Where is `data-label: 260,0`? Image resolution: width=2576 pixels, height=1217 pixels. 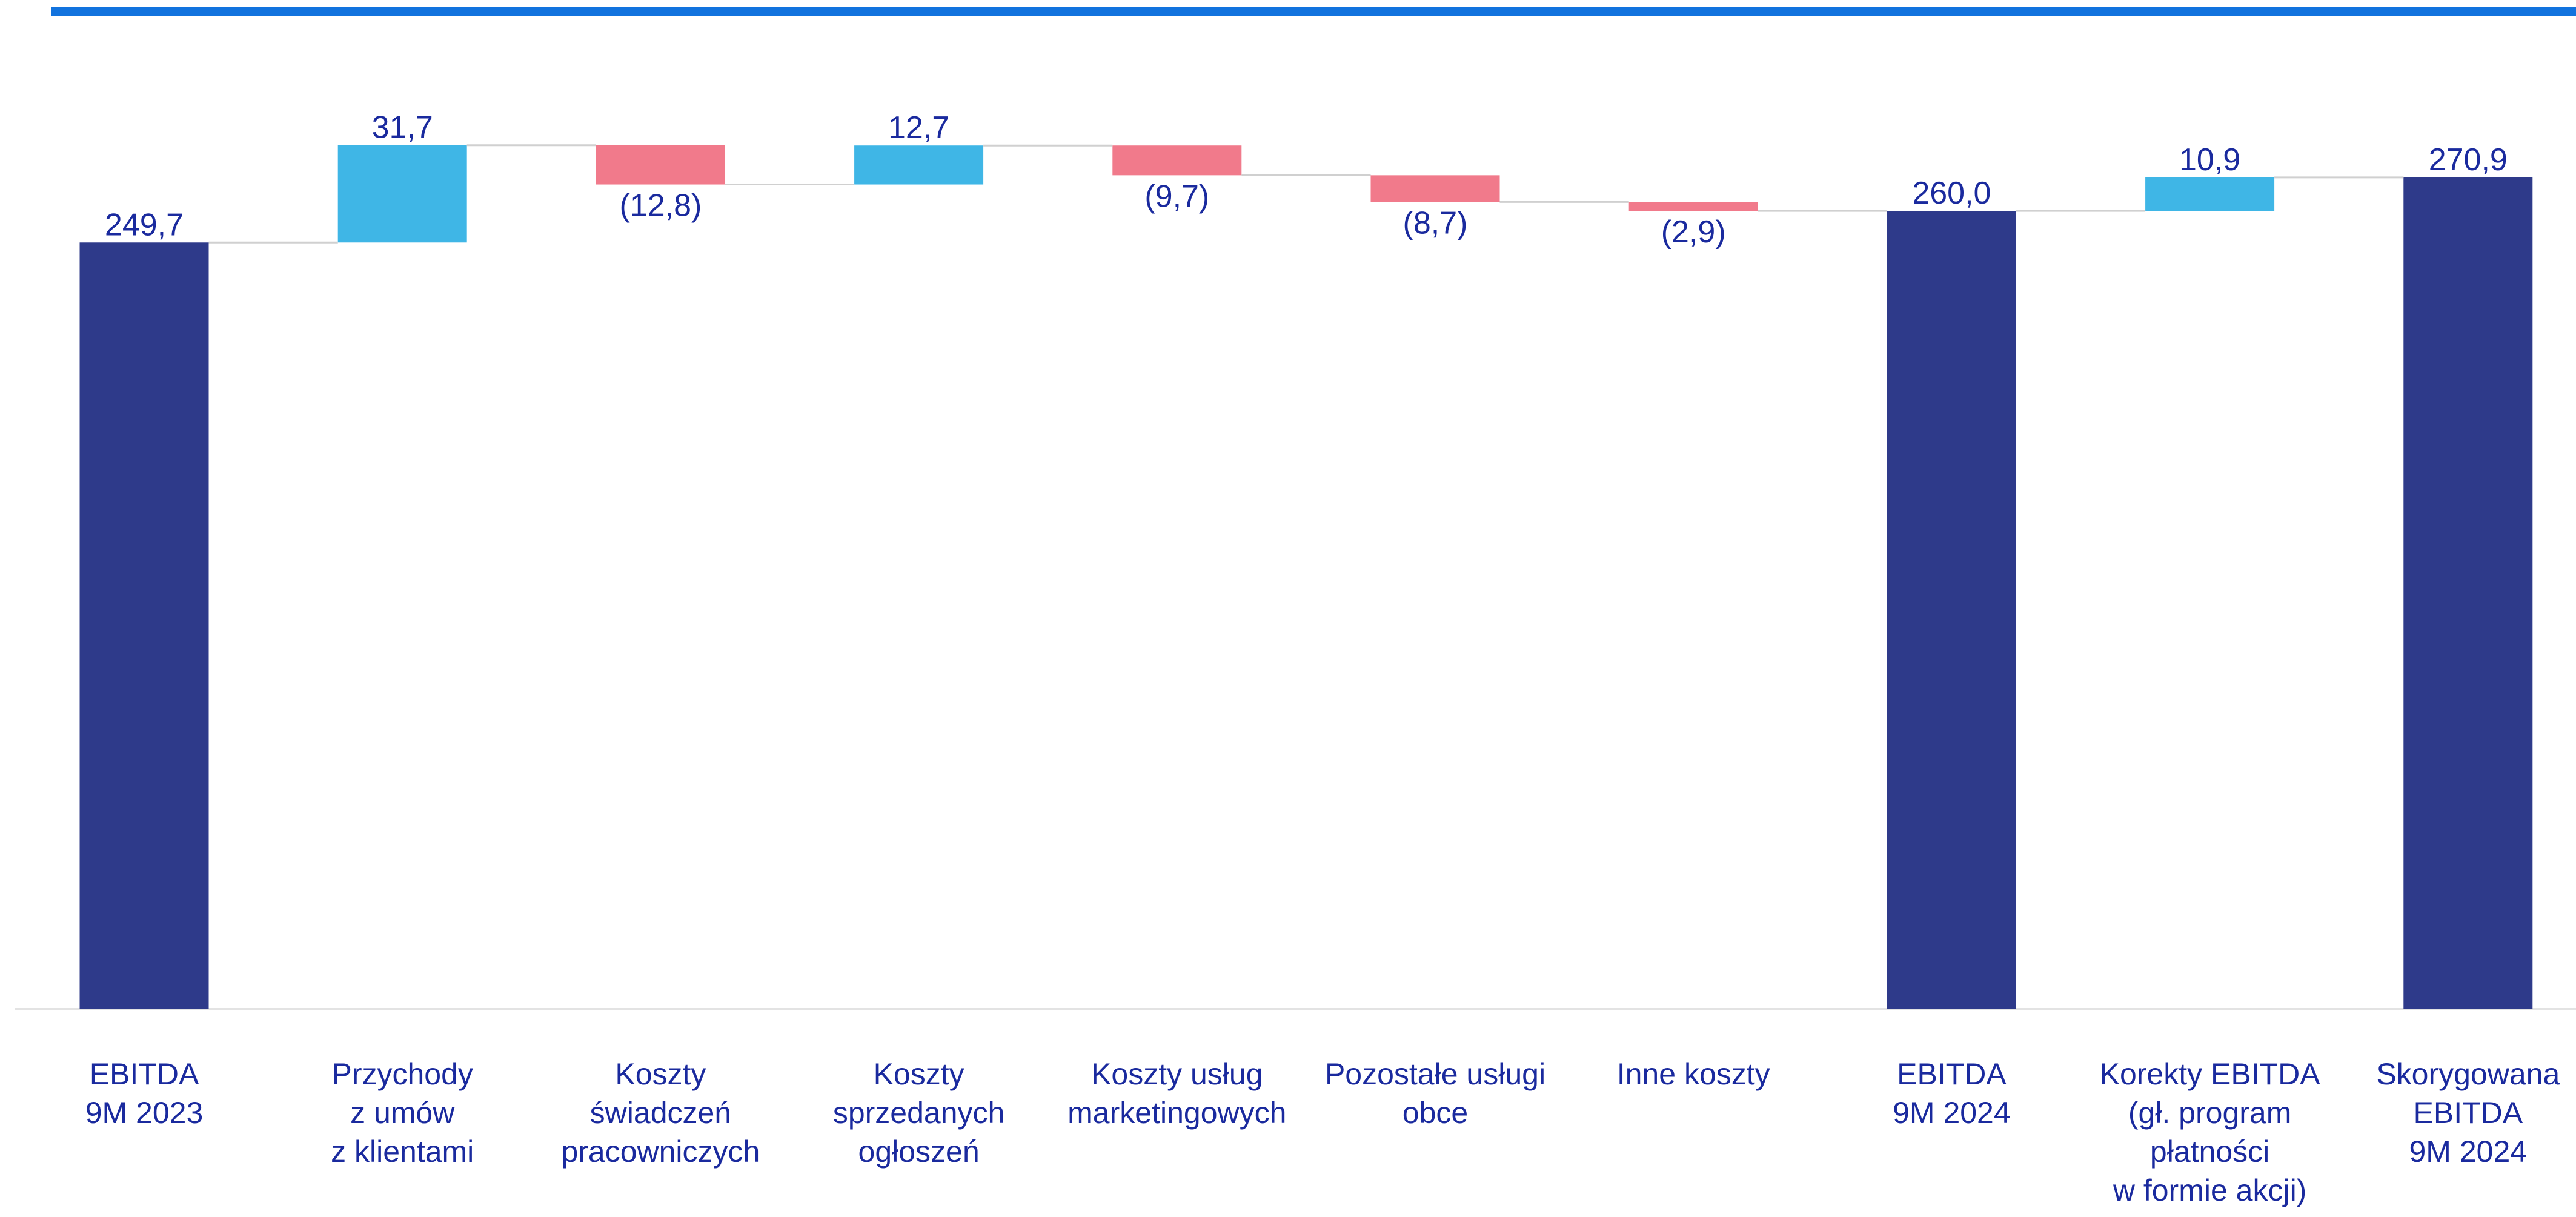
data-label: 260,0 is located at coordinates (1951, 193).